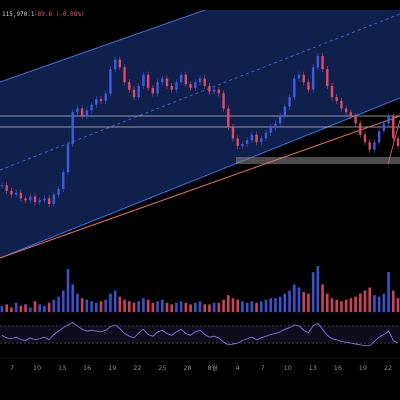  I want to click on support-band, so click(318, 160).